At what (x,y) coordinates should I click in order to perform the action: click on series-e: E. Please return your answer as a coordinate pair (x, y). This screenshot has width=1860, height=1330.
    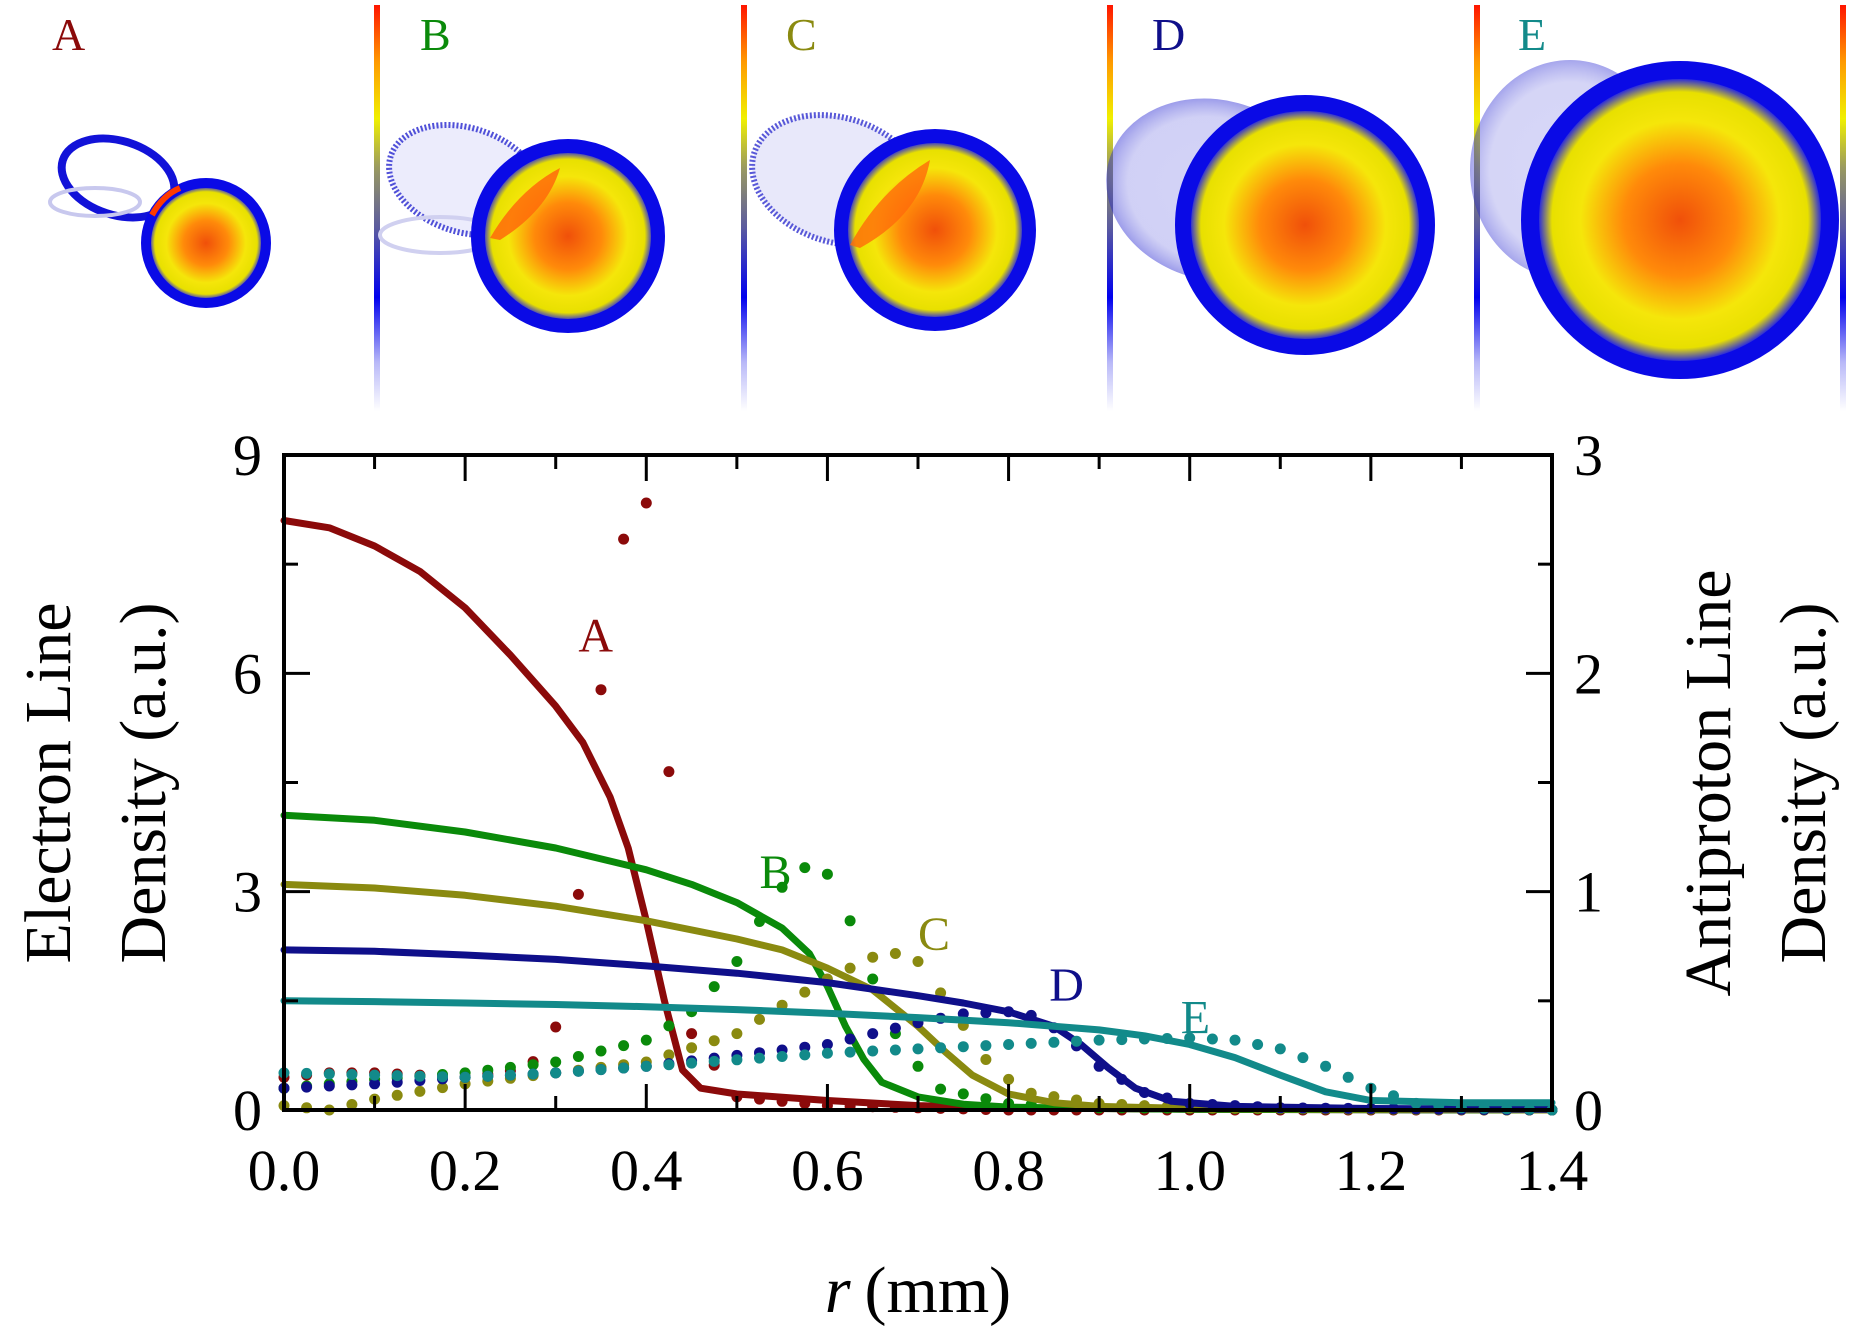
    Looking at the image, I should click on (918, 1054).